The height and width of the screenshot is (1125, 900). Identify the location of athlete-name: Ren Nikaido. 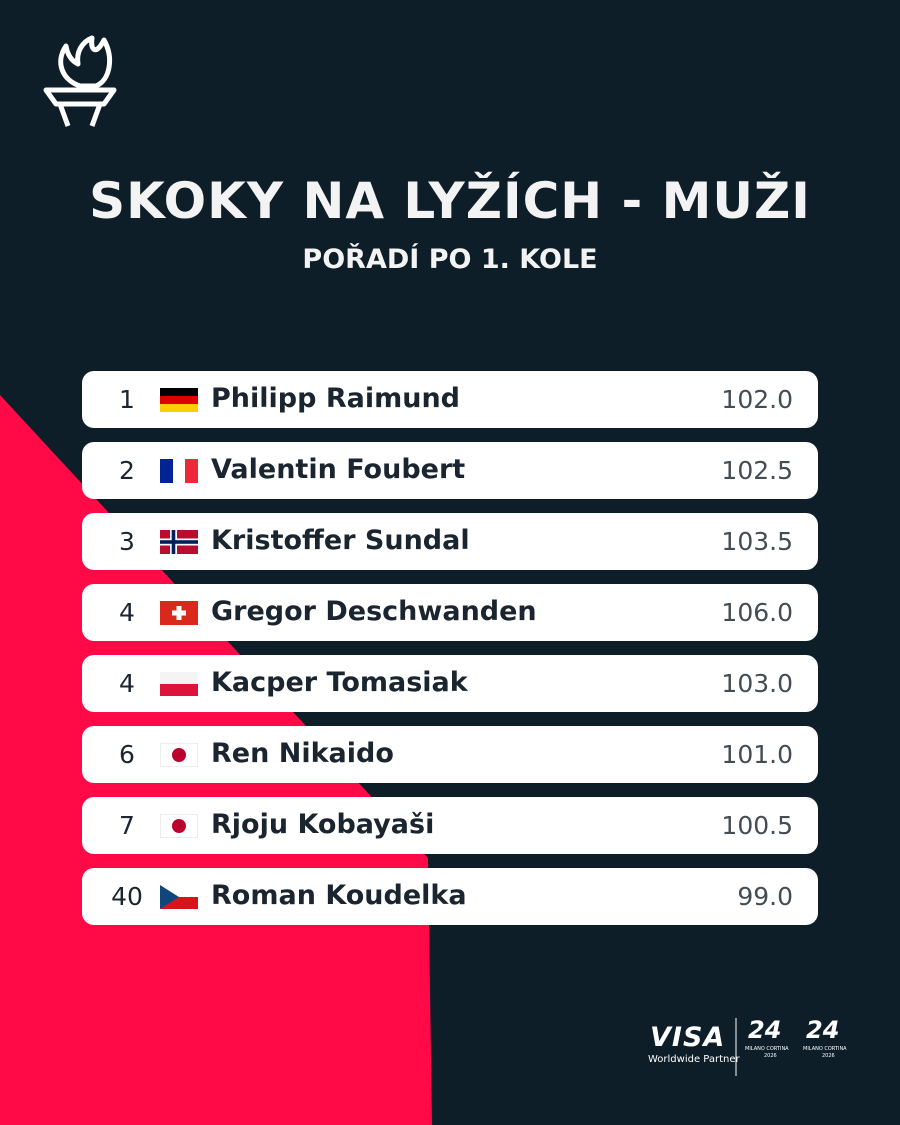
(302, 753).